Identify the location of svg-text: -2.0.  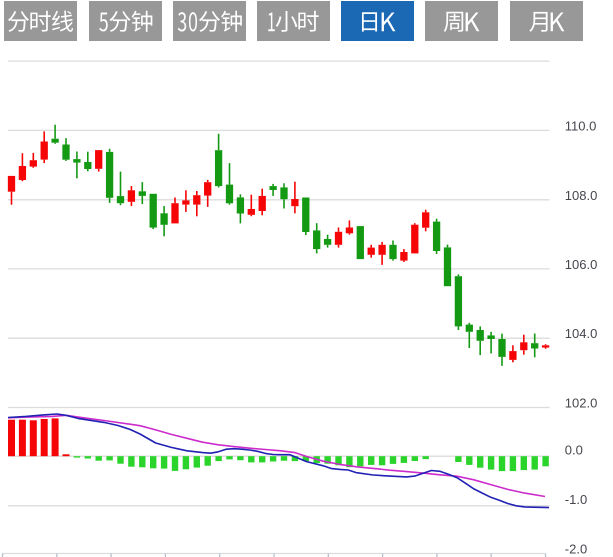
(576, 549).